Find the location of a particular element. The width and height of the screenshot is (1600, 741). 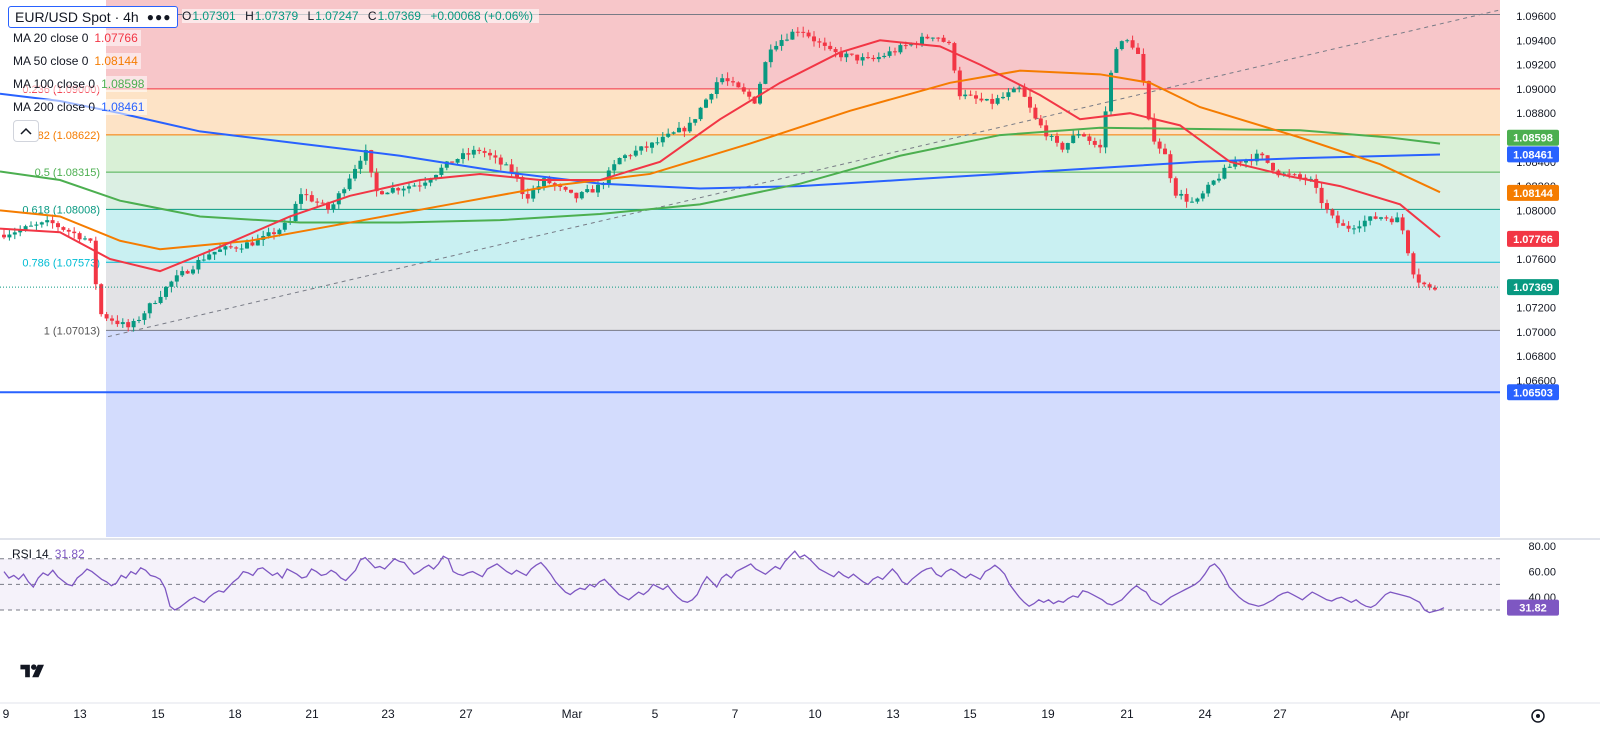

time-tick-label: 5 is located at coordinates (655, 714).